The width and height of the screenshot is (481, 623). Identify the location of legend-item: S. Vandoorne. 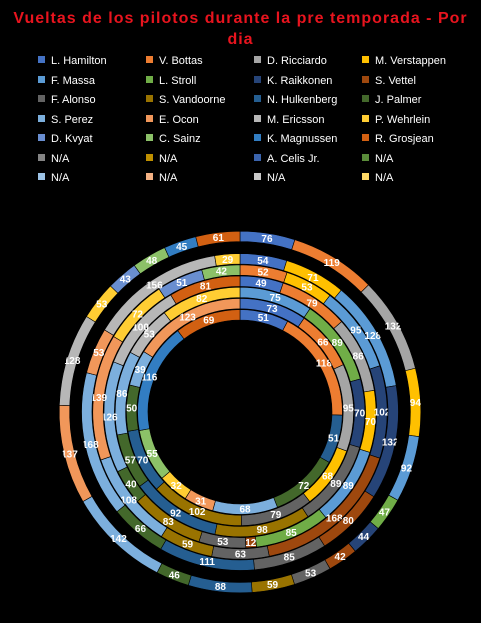
(185, 100).